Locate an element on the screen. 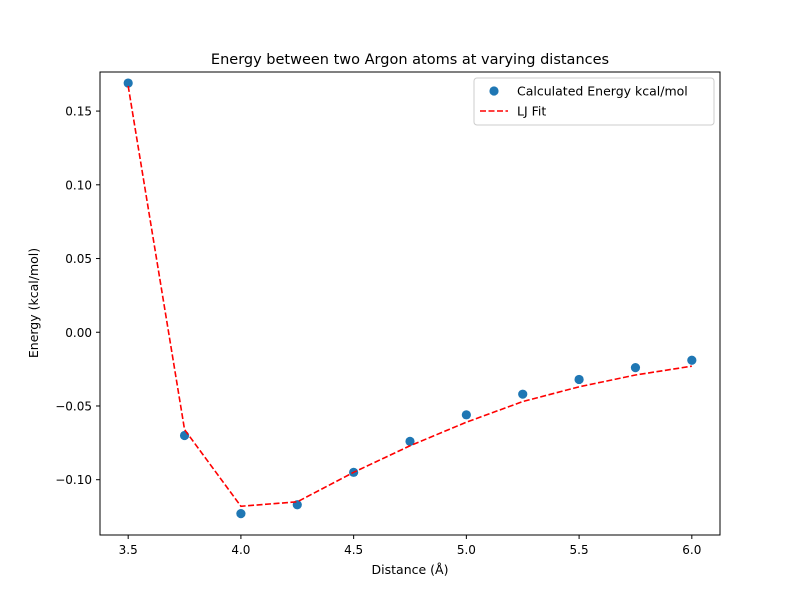  x-tick-label: 5.5 is located at coordinates (579, 550).